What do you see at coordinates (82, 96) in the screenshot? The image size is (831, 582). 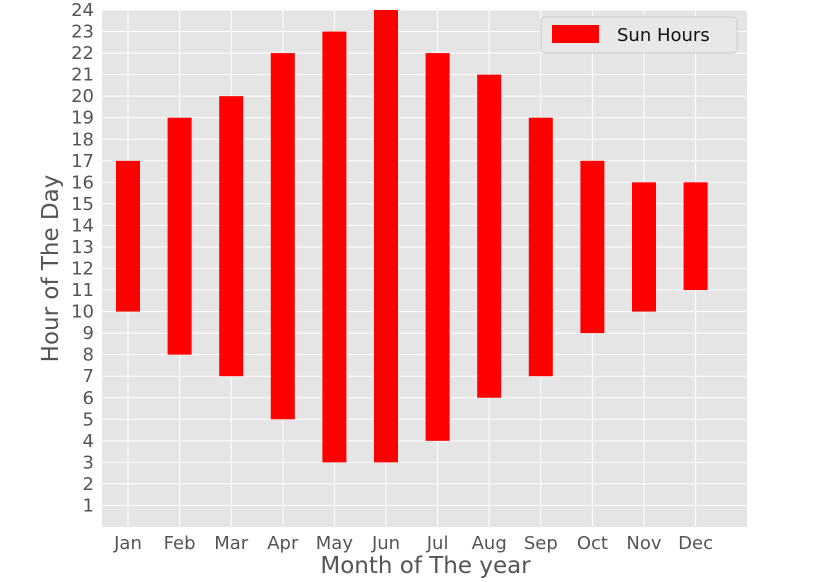 I see `y-tick-label: 20` at bounding box center [82, 96].